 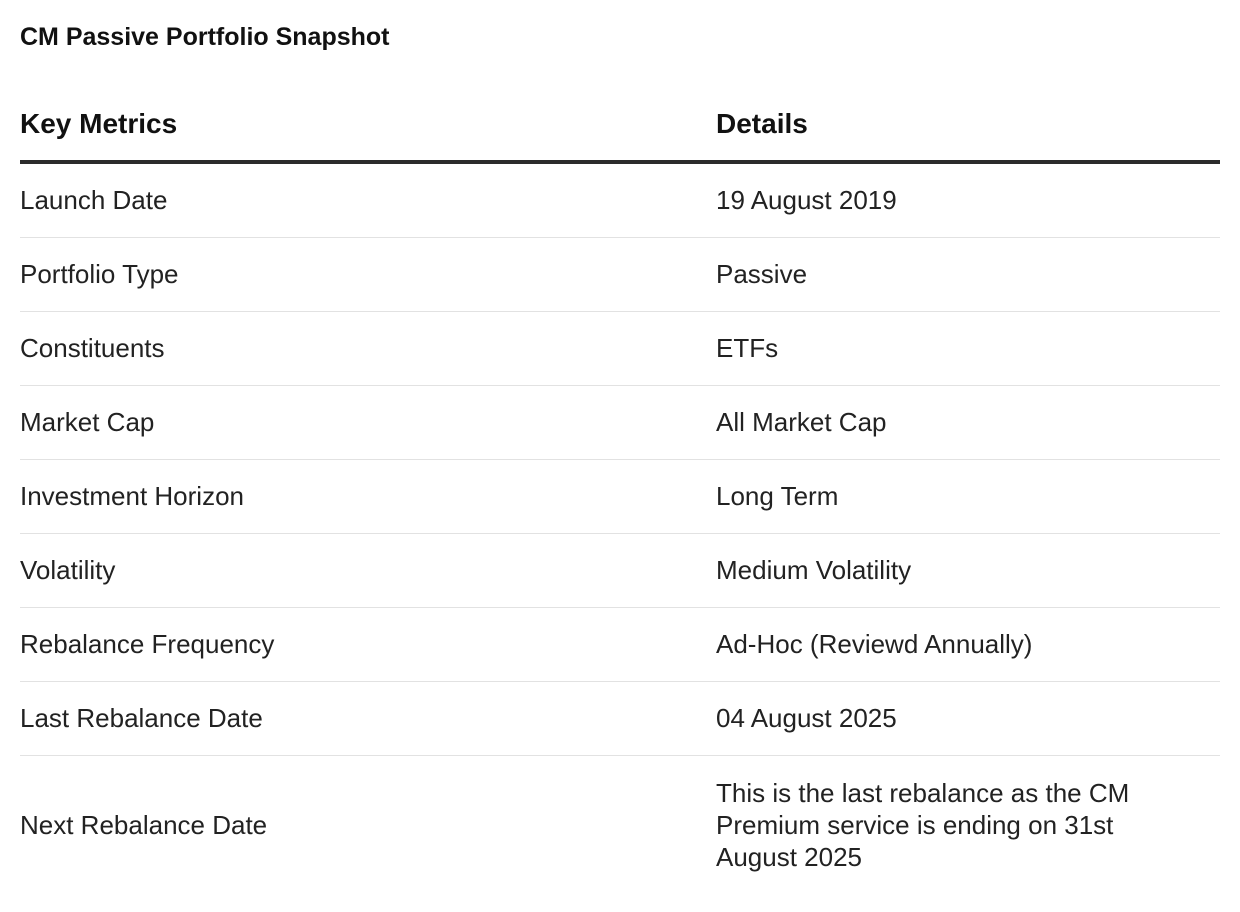 What do you see at coordinates (968, 200) in the screenshot?
I see `metric-value: 19 August 2019` at bounding box center [968, 200].